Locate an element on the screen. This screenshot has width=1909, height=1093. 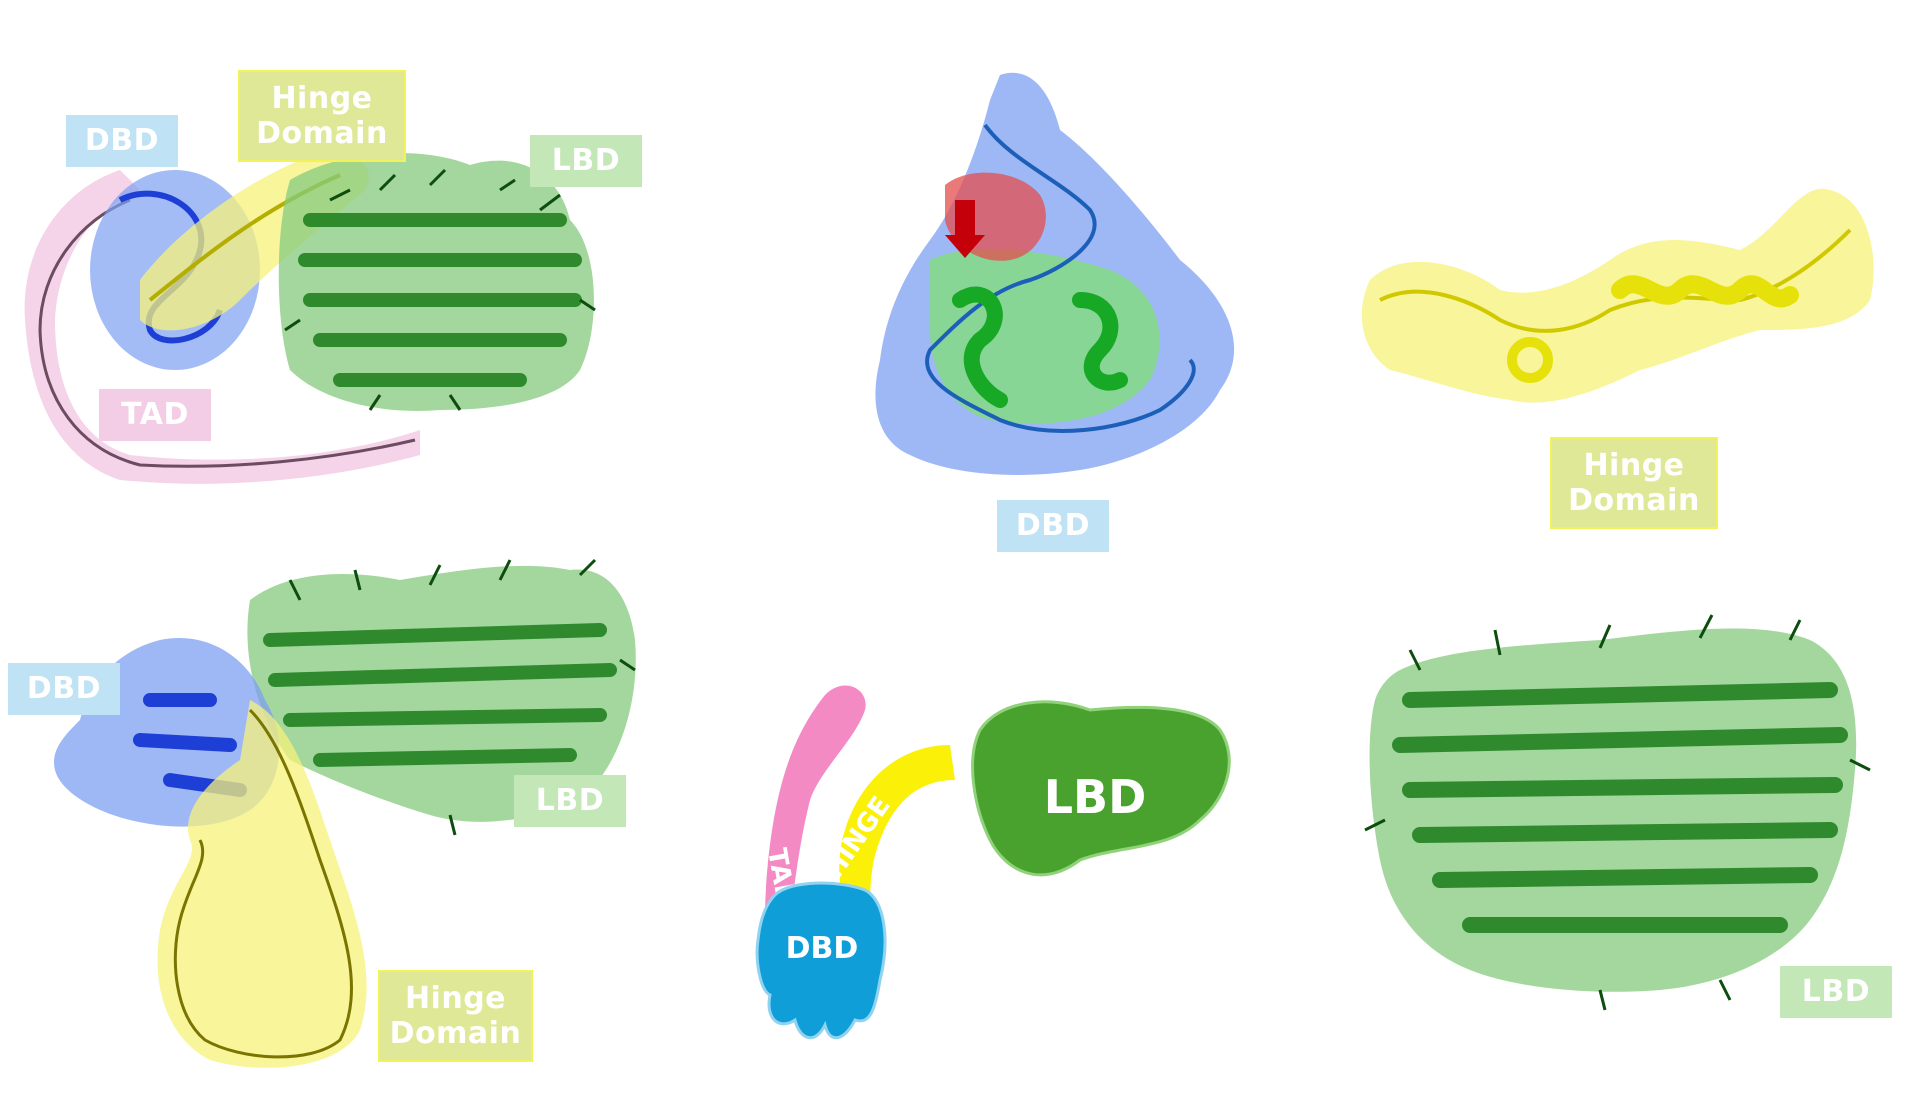
dbd-detail-red-arrow is located at coordinates (965, 229).